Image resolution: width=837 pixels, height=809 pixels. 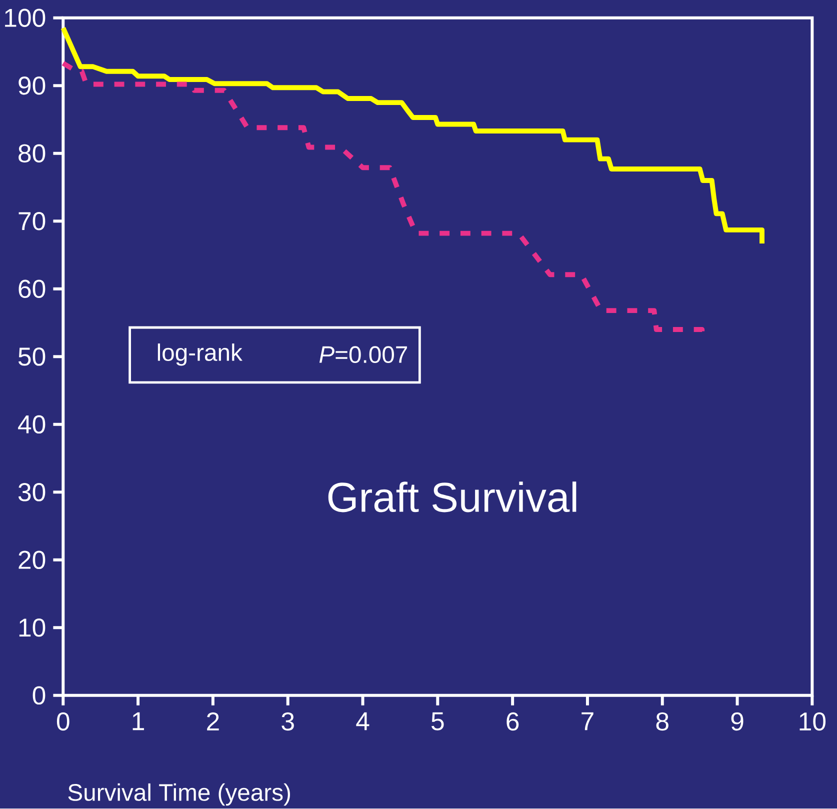 What do you see at coordinates (438, 721) in the screenshot?
I see `x-tick-label: 5` at bounding box center [438, 721].